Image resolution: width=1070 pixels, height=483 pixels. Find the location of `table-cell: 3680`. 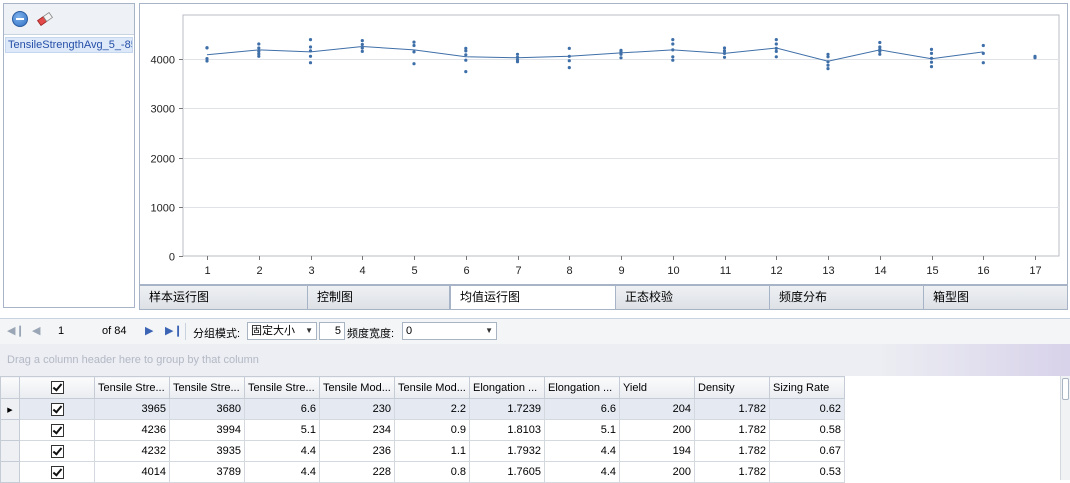

table-cell: 3680 is located at coordinates (207, 409).